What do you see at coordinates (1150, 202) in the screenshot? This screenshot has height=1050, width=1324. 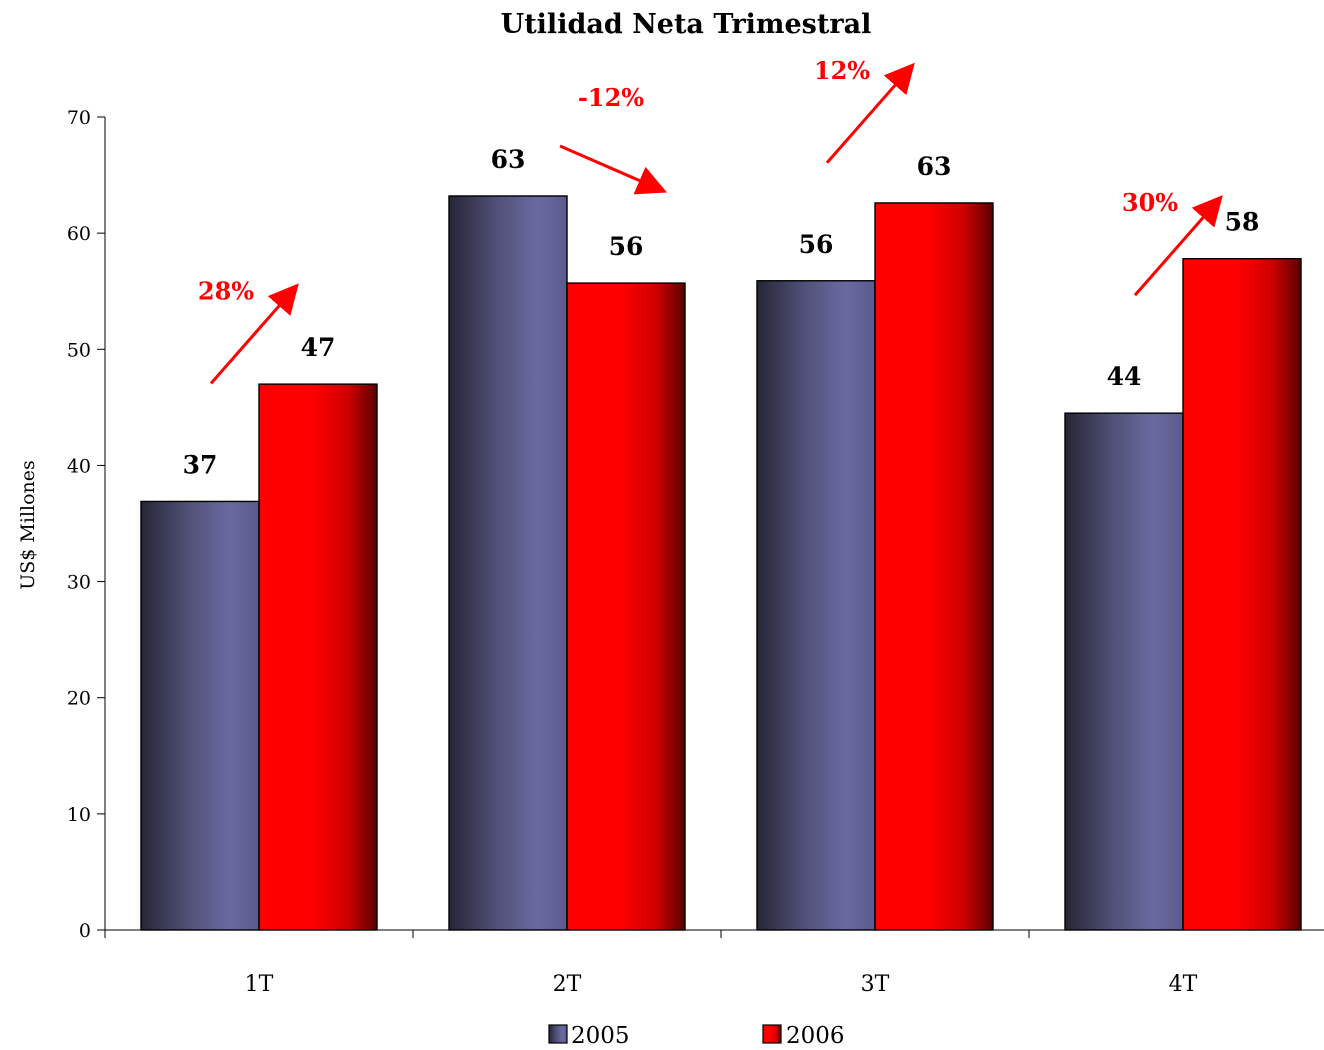 I see `growth-label-4T: 30%` at bounding box center [1150, 202].